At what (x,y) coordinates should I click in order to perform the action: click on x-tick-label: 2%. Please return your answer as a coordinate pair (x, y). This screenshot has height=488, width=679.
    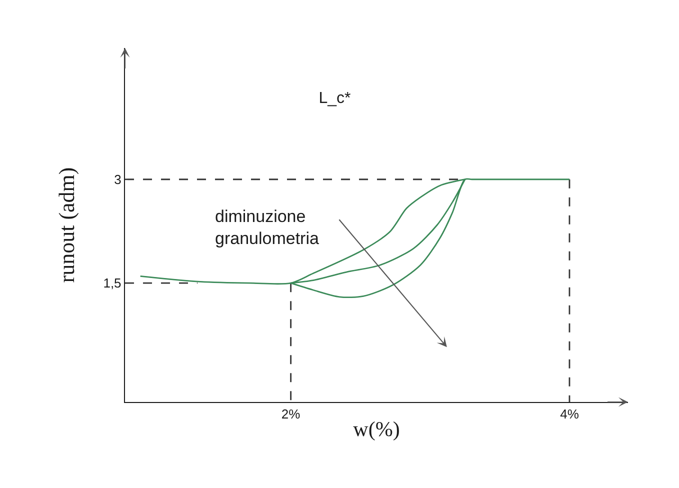
    Looking at the image, I should click on (291, 414).